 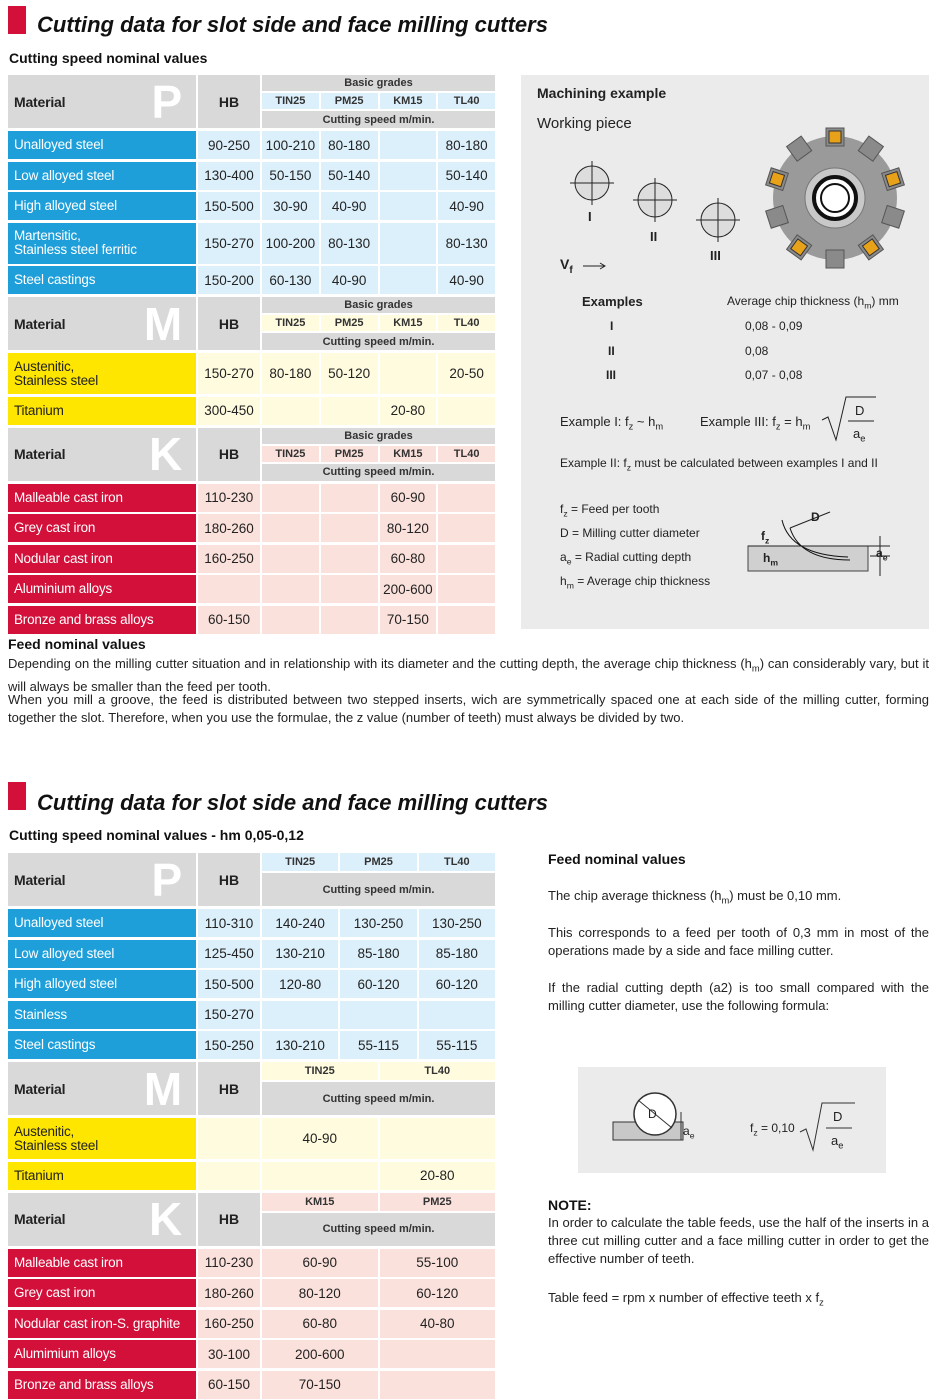 I want to click on hb-header: HB, so click(x=229, y=879).